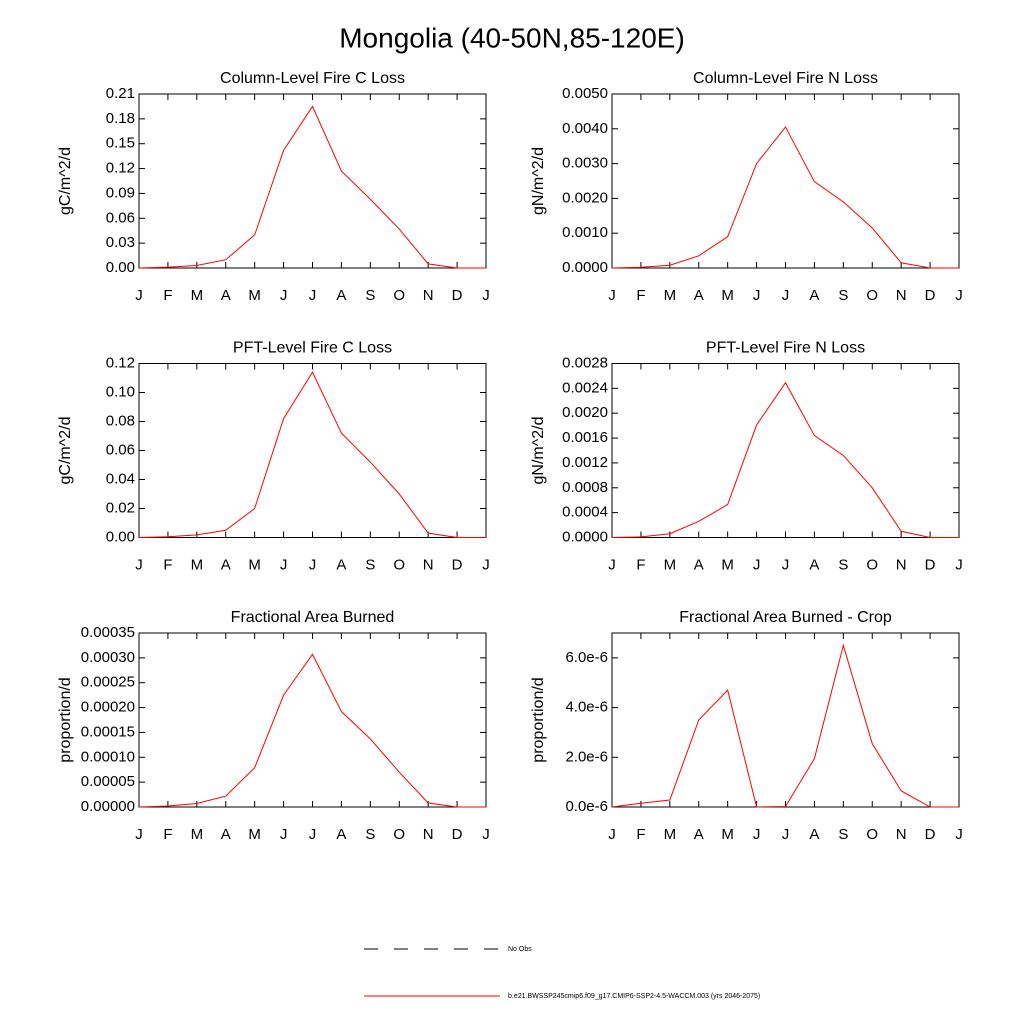  What do you see at coordinates (167, 295) in the screenshot?
I see `x-tick-label: F` at bounding box center [167, 295].